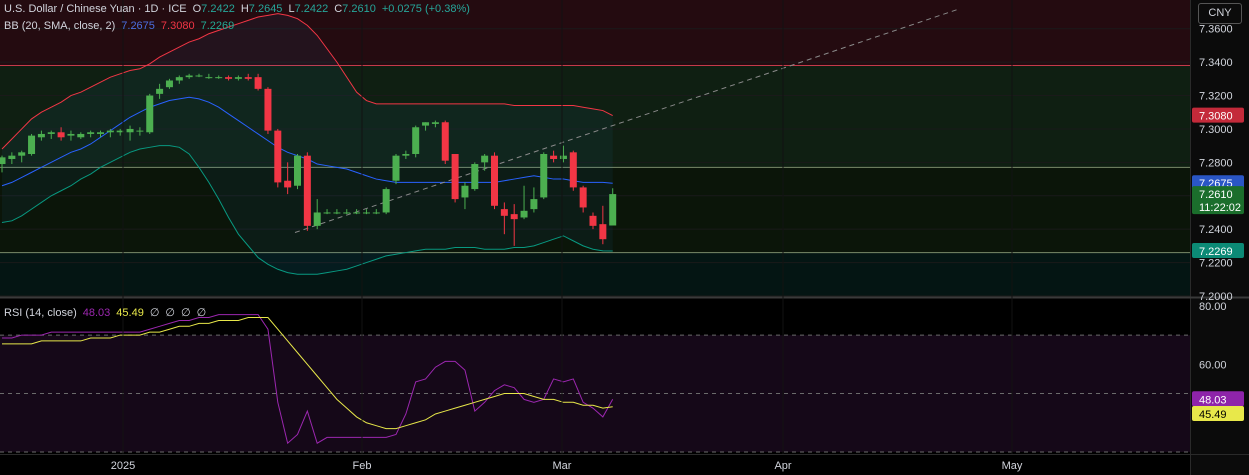  Describe the element at coordinates (425, 9) in the screenshot. I see `price-change: +0.0275 (+0.38%)` at that location.